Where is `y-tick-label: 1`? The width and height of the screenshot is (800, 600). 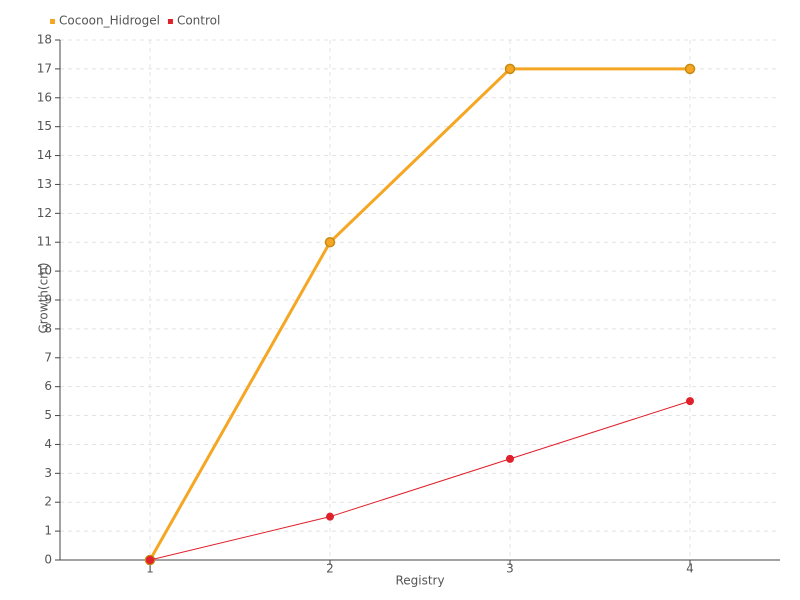
y-tick-label: 1 is located at coordinates (48, 531).